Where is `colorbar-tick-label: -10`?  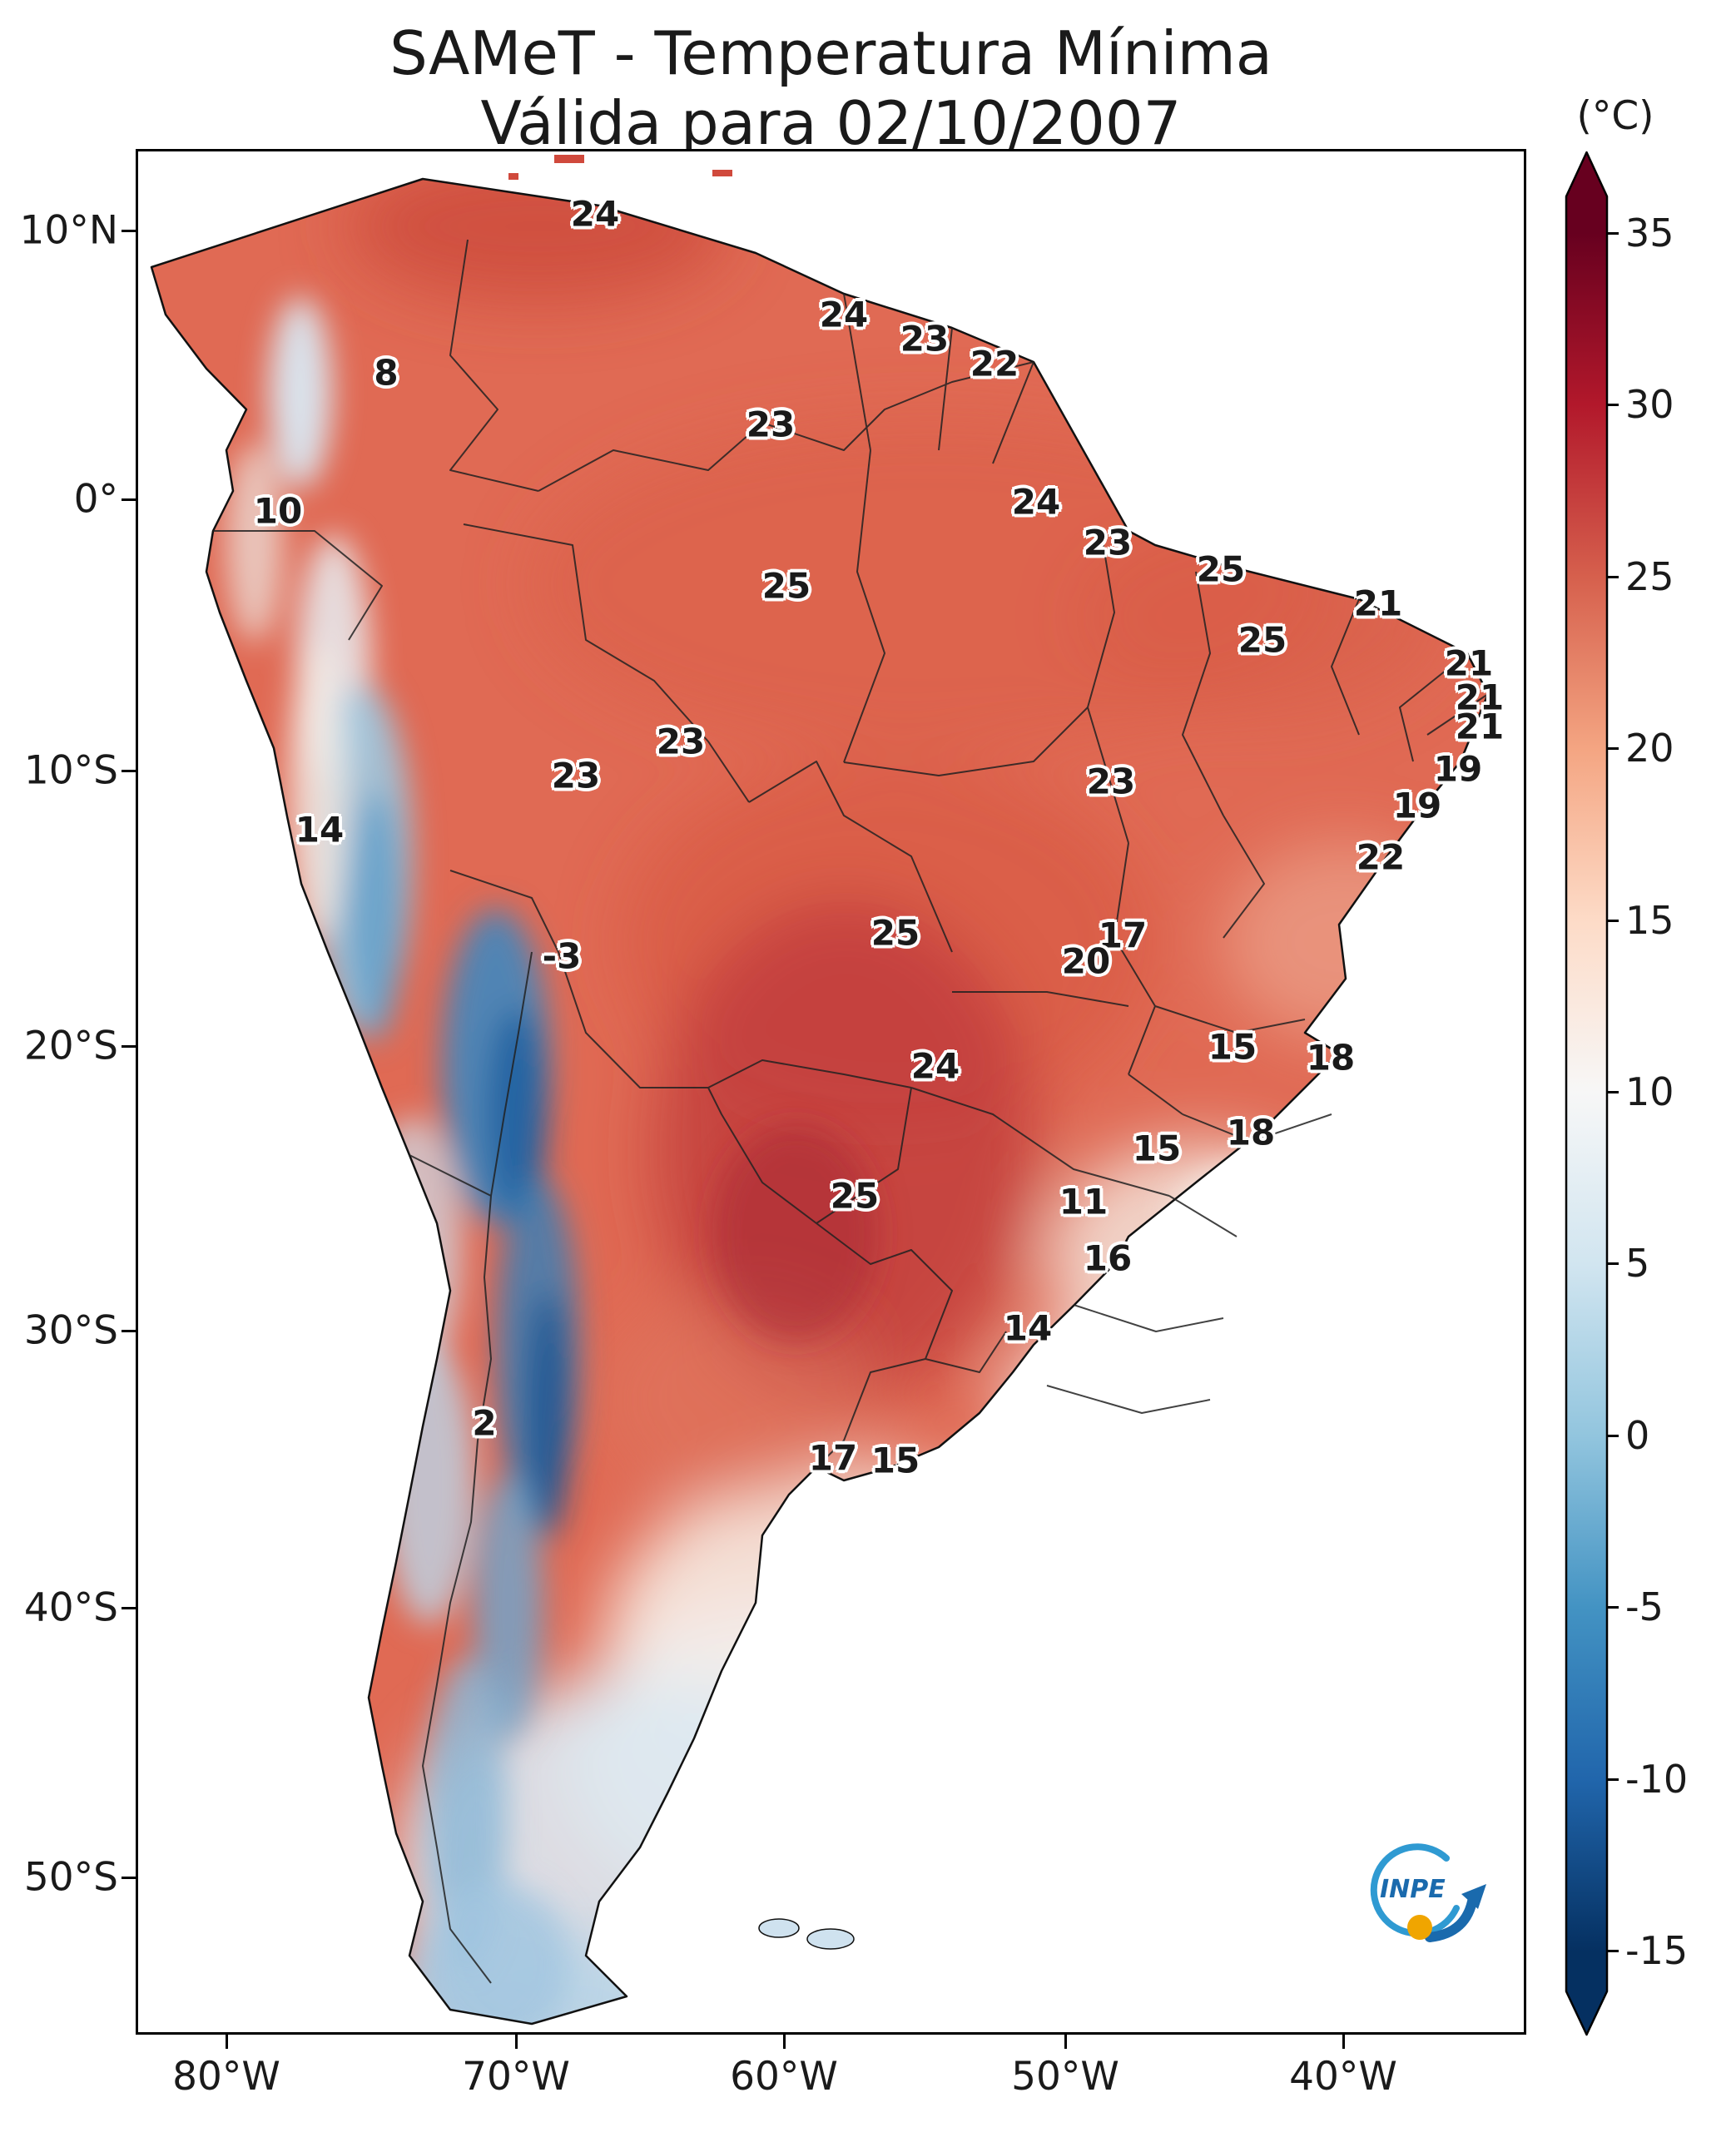
colorbar-tick-label: -10 is located at coordinates (1657, 1779).